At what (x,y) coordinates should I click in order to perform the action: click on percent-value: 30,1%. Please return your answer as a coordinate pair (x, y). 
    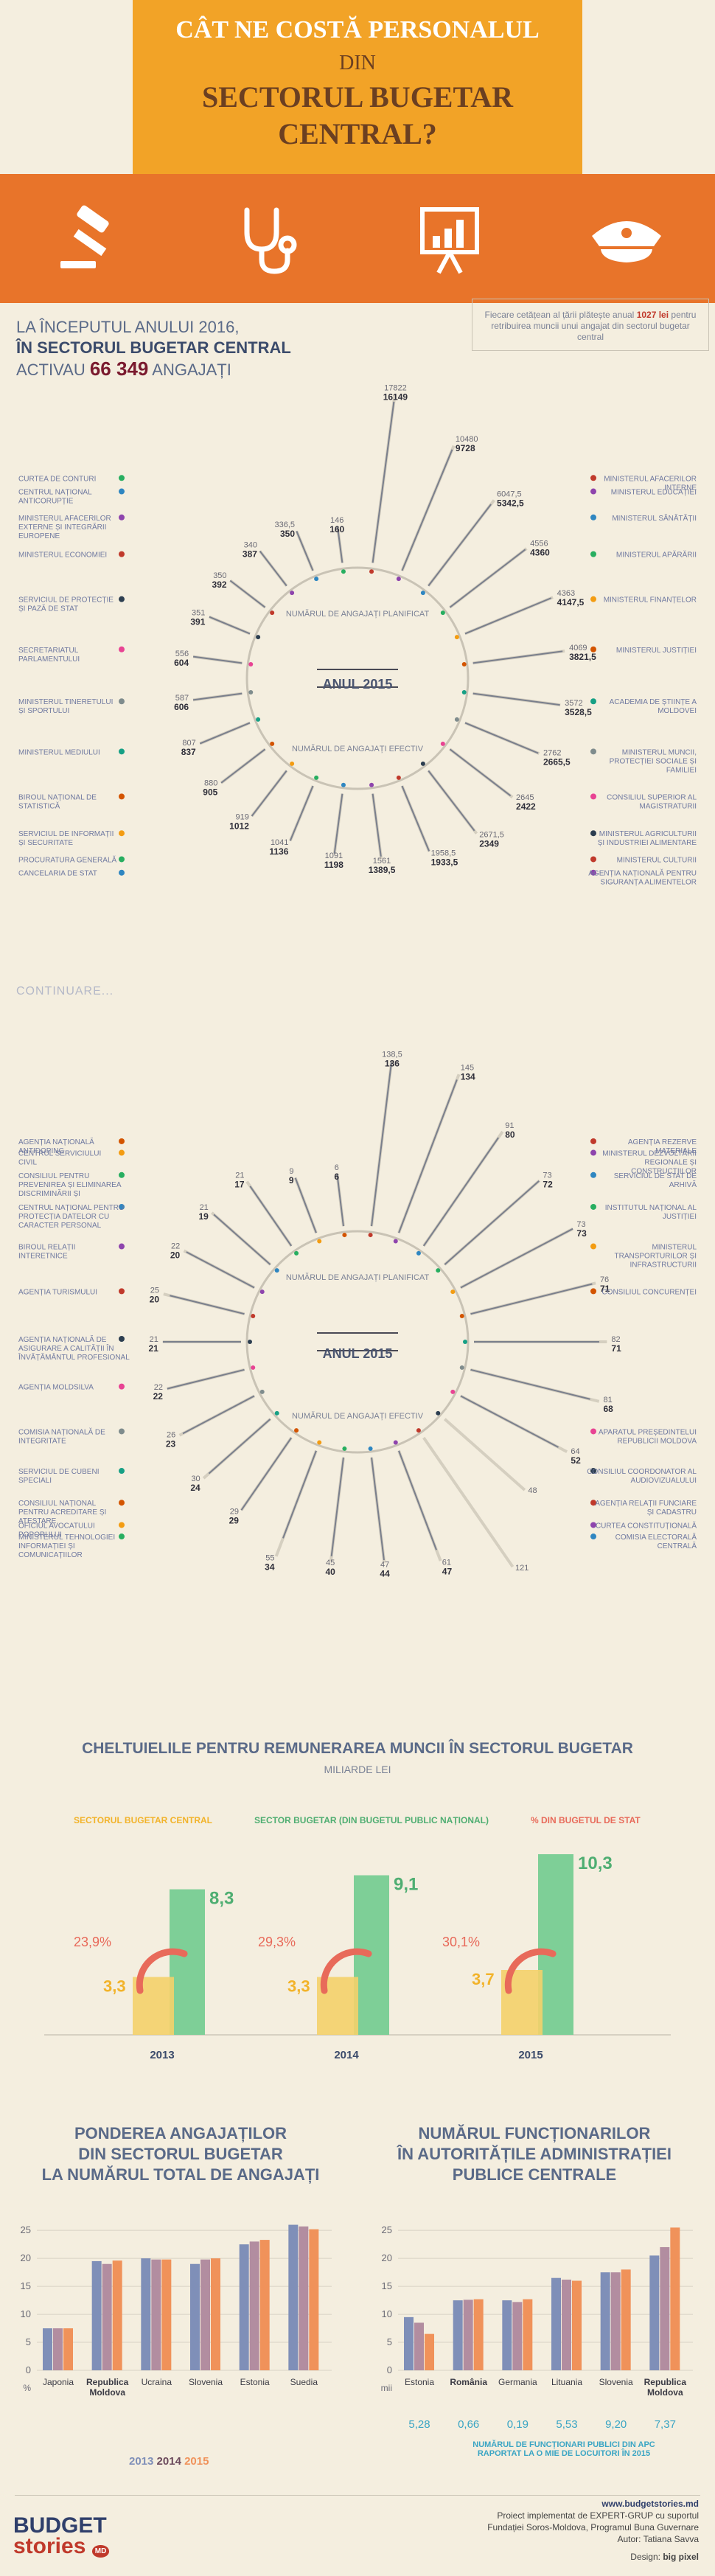
    Looking at the image, I should click on (461, 1942).